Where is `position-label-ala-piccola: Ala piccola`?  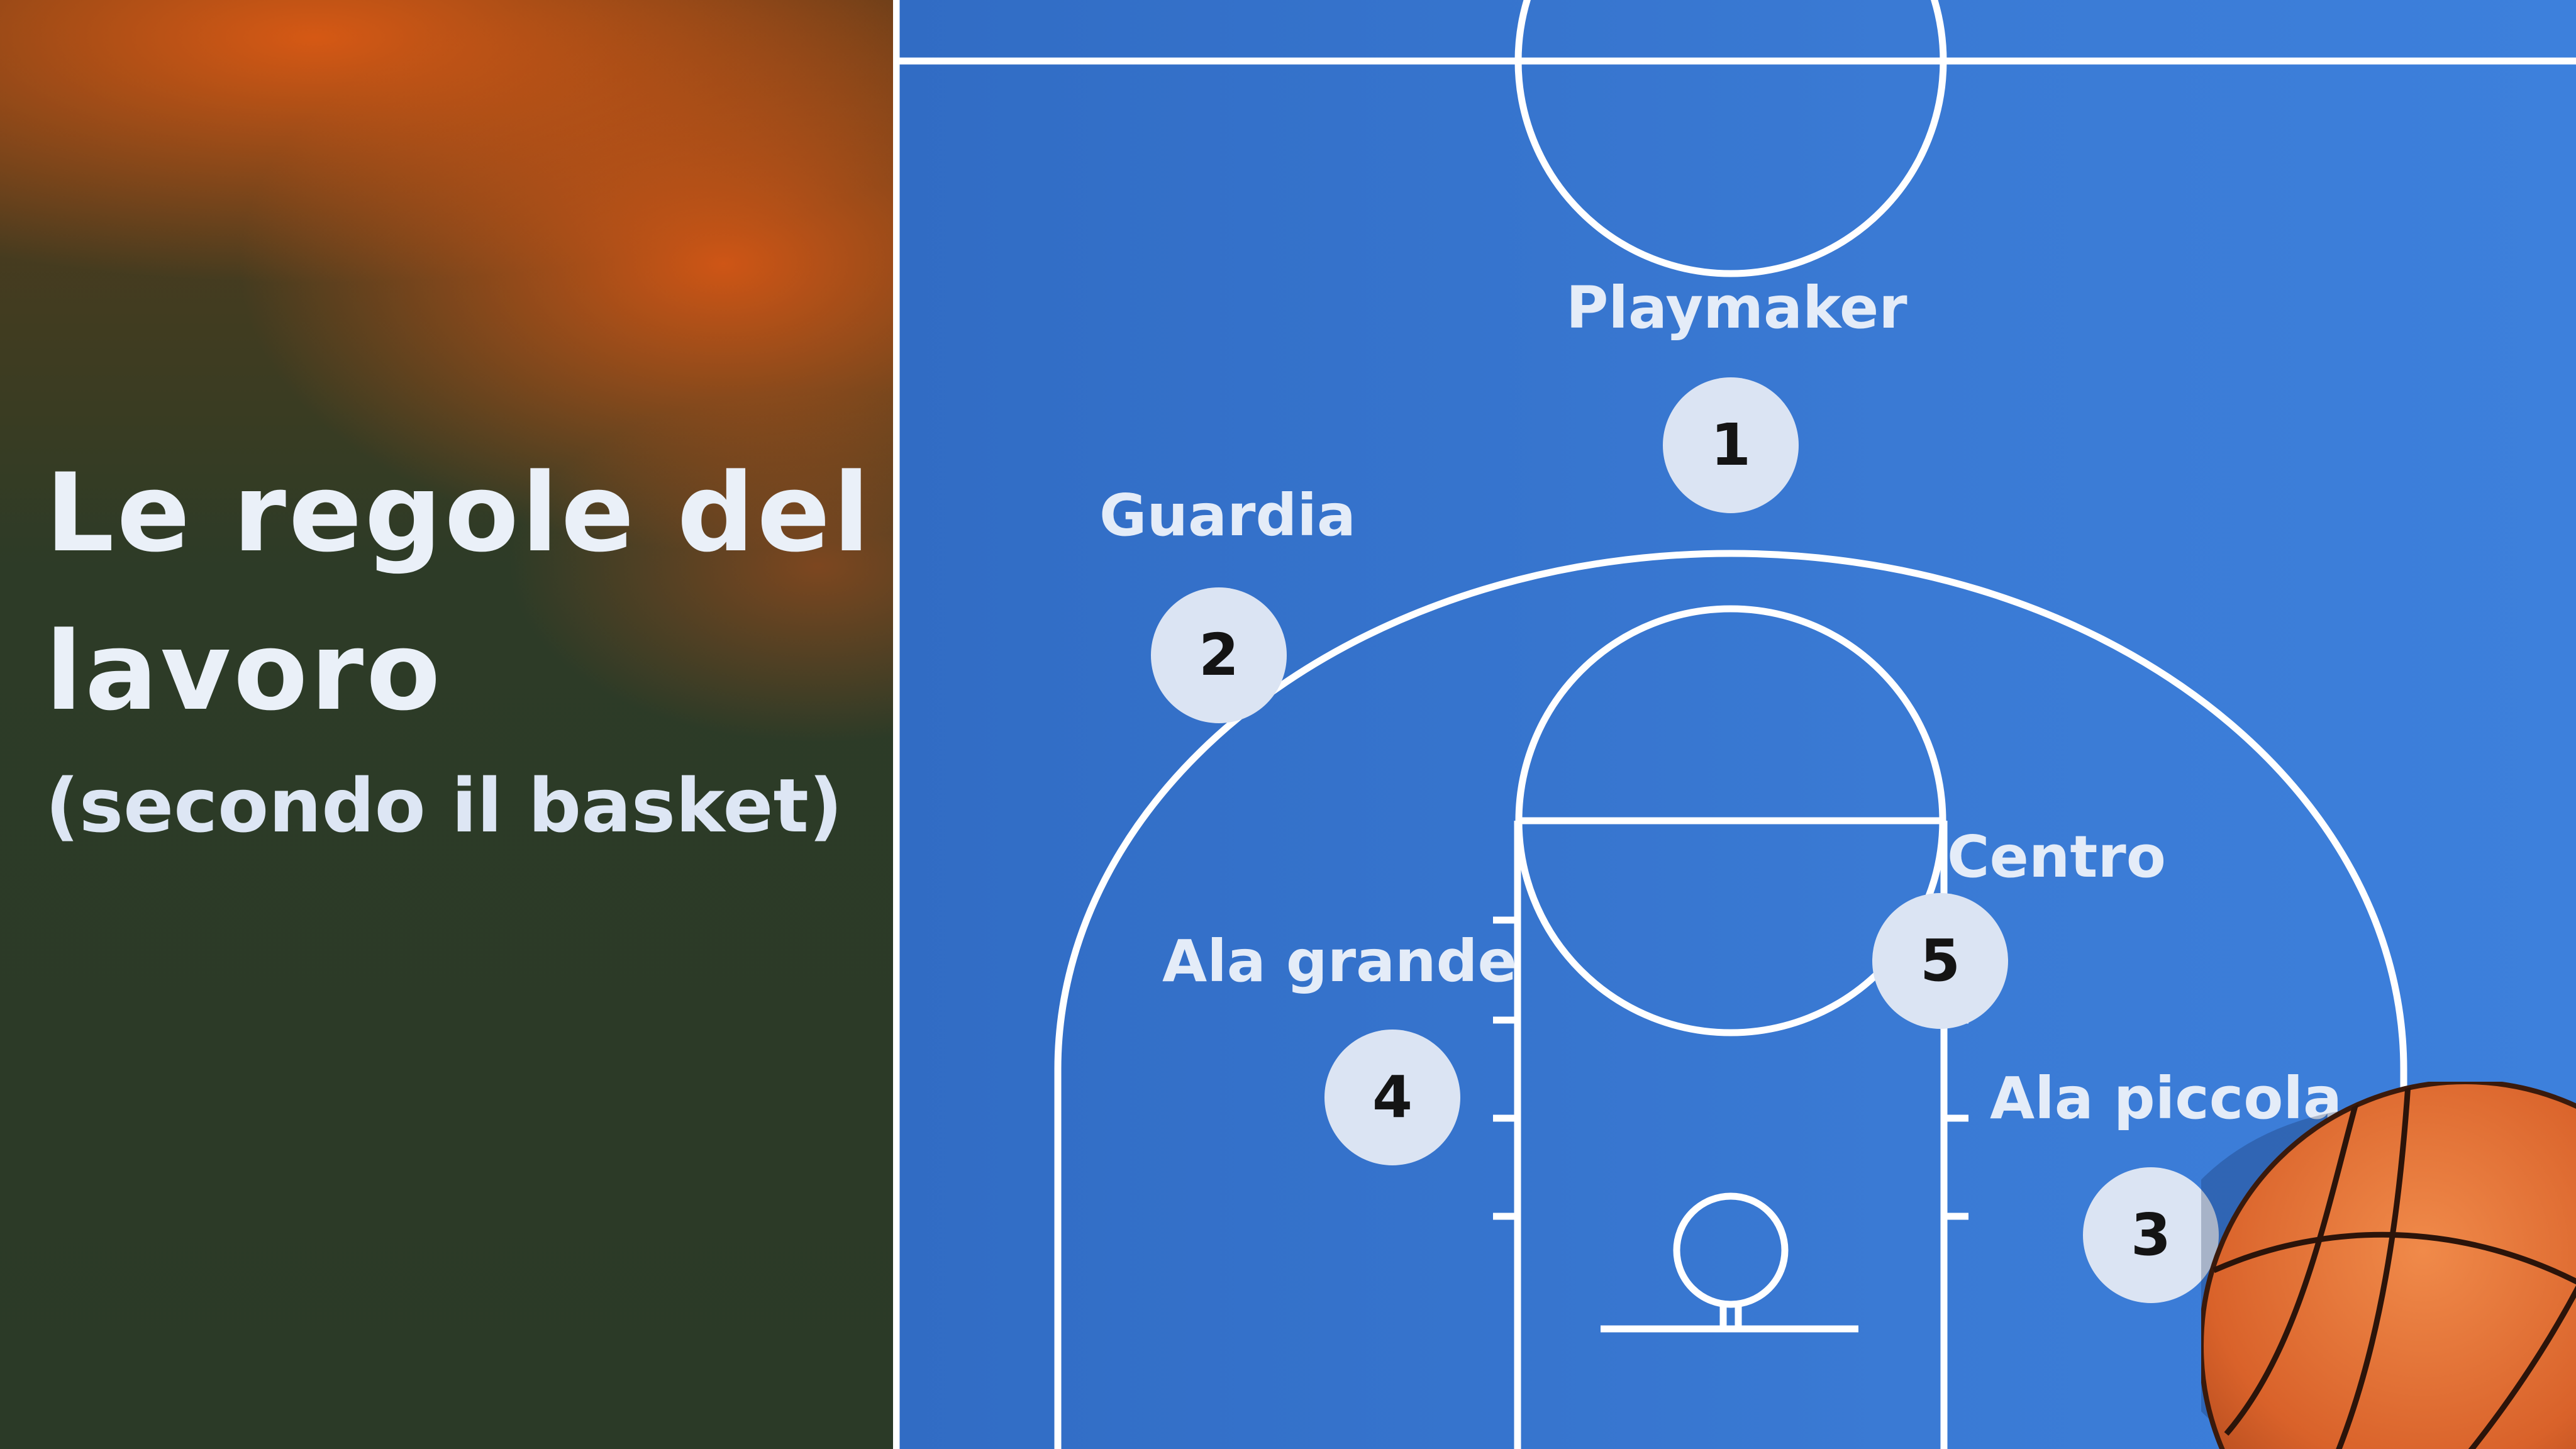
position-label-ala-piccola: Ala piccola is located at coordinates (2166, 1098).